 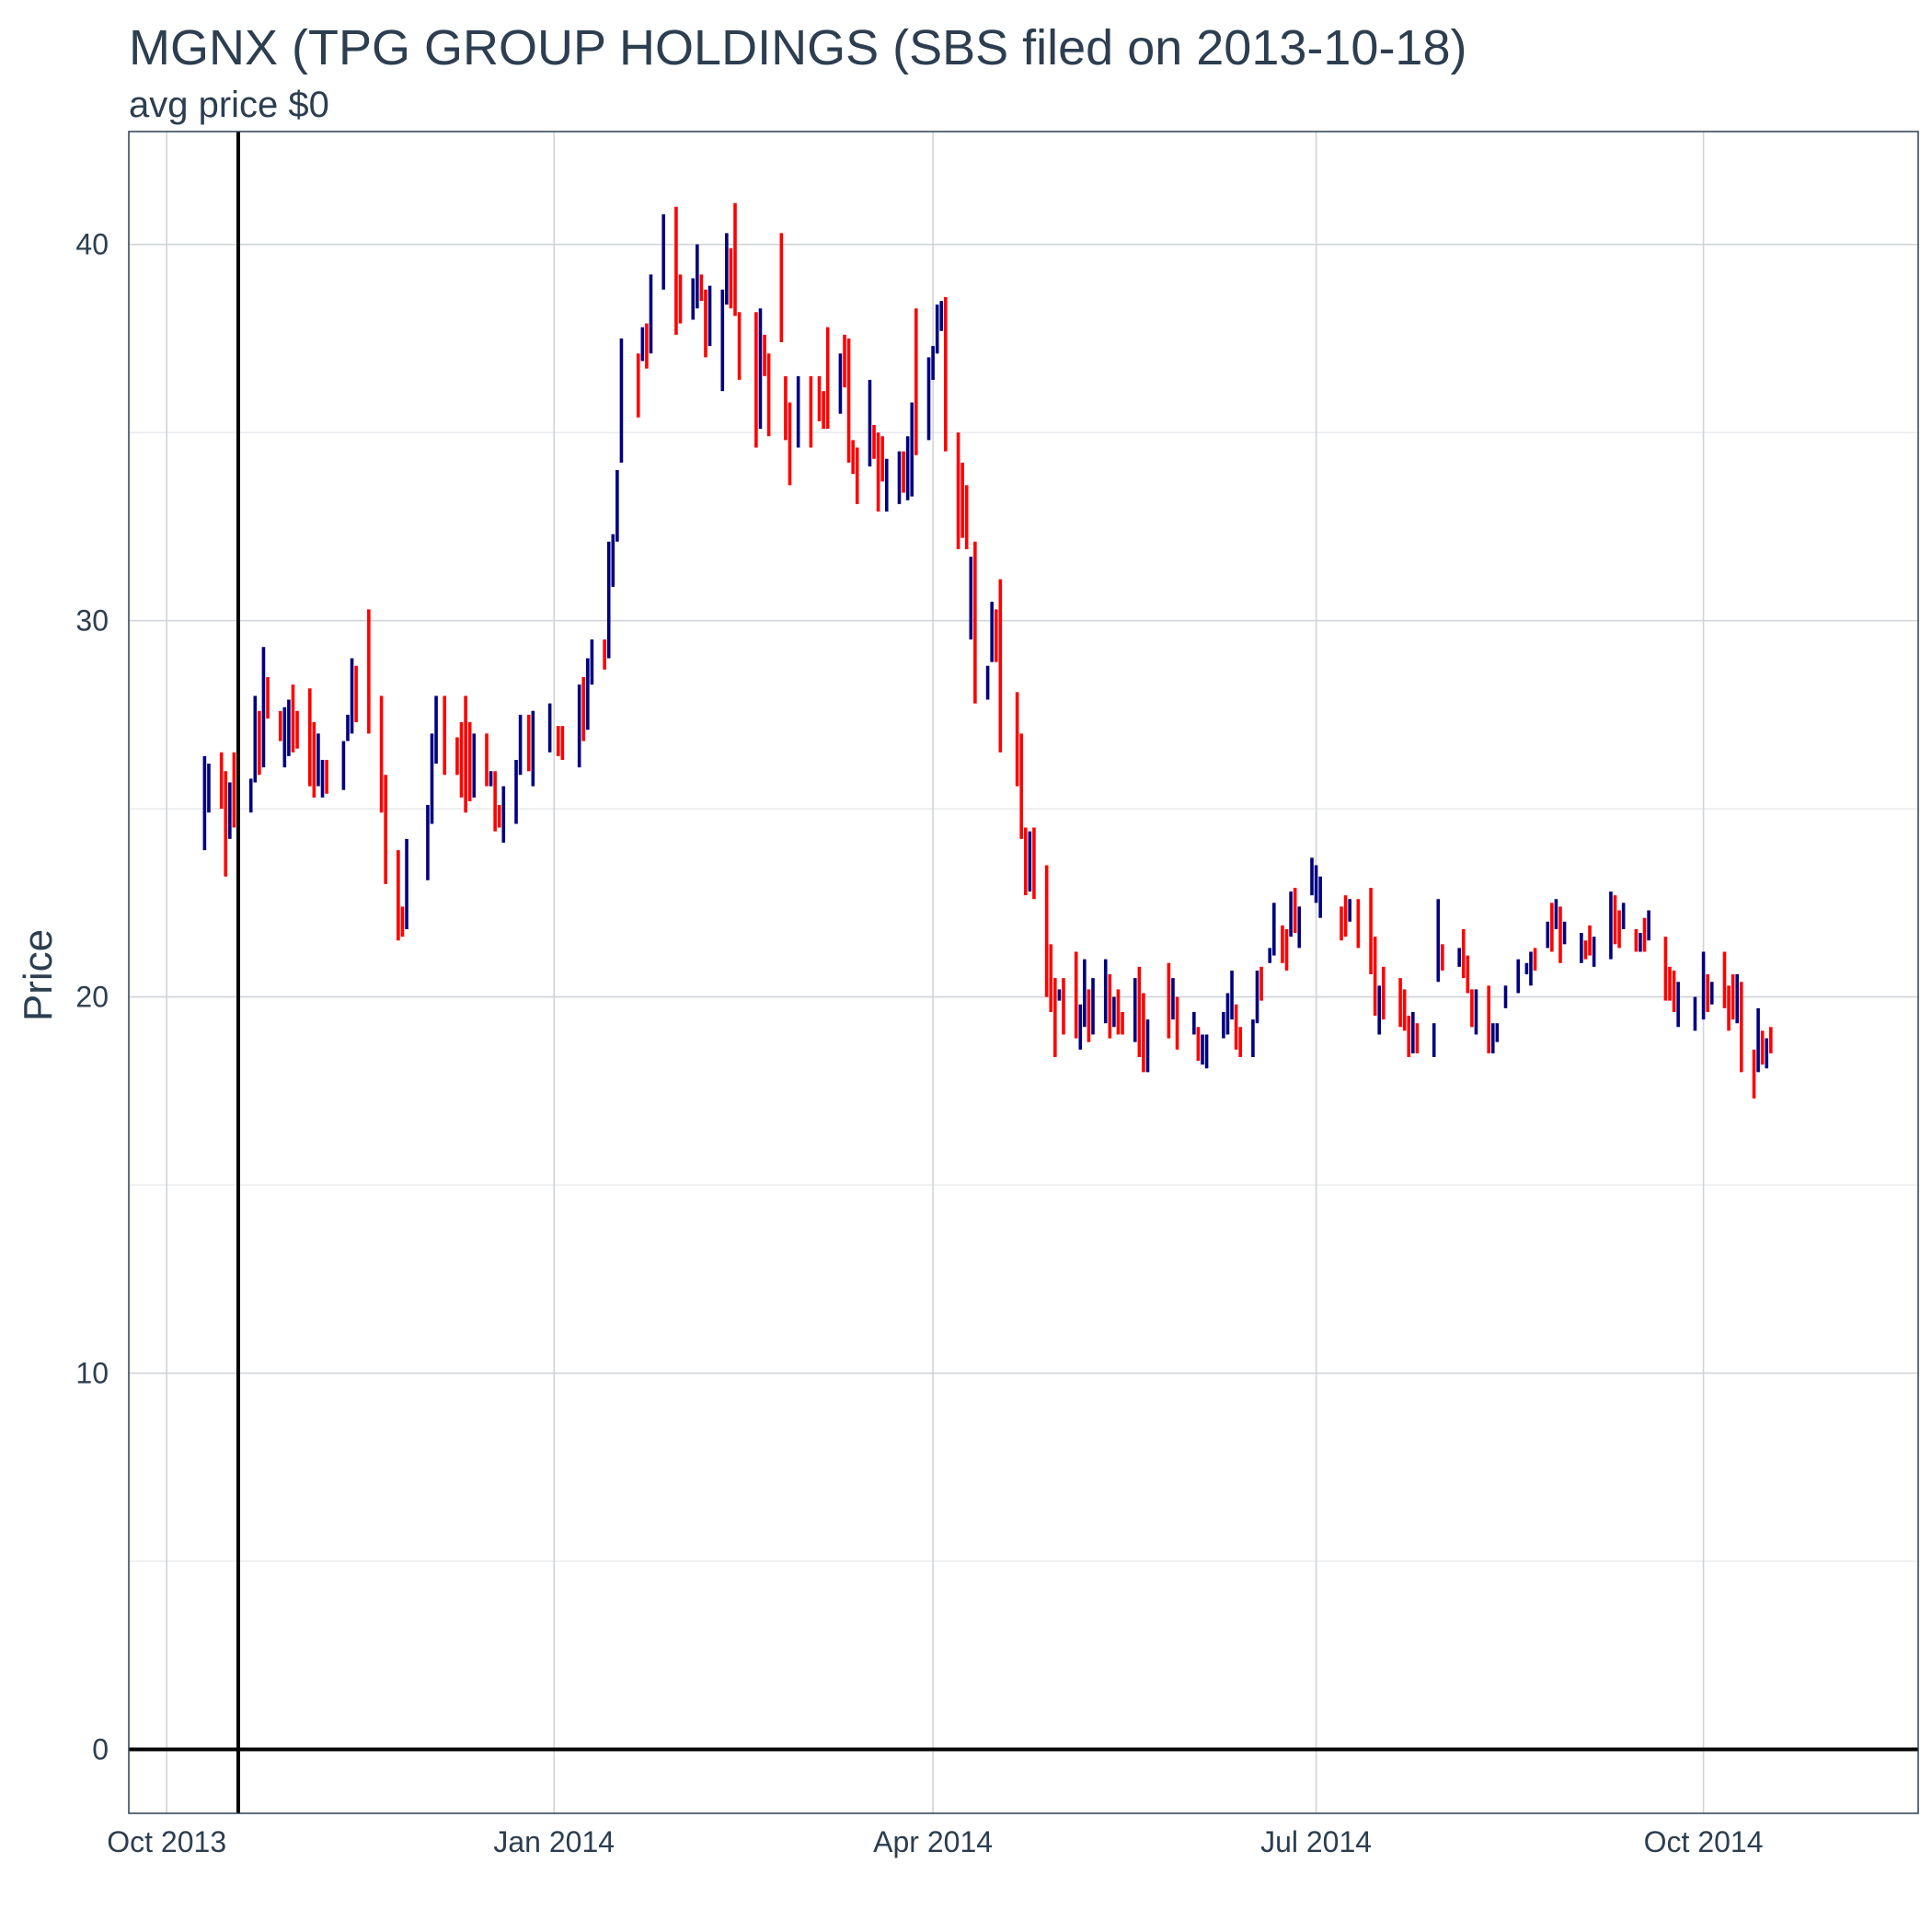 I want to click on y-tick-label: 20, so click(x=92, y=997).